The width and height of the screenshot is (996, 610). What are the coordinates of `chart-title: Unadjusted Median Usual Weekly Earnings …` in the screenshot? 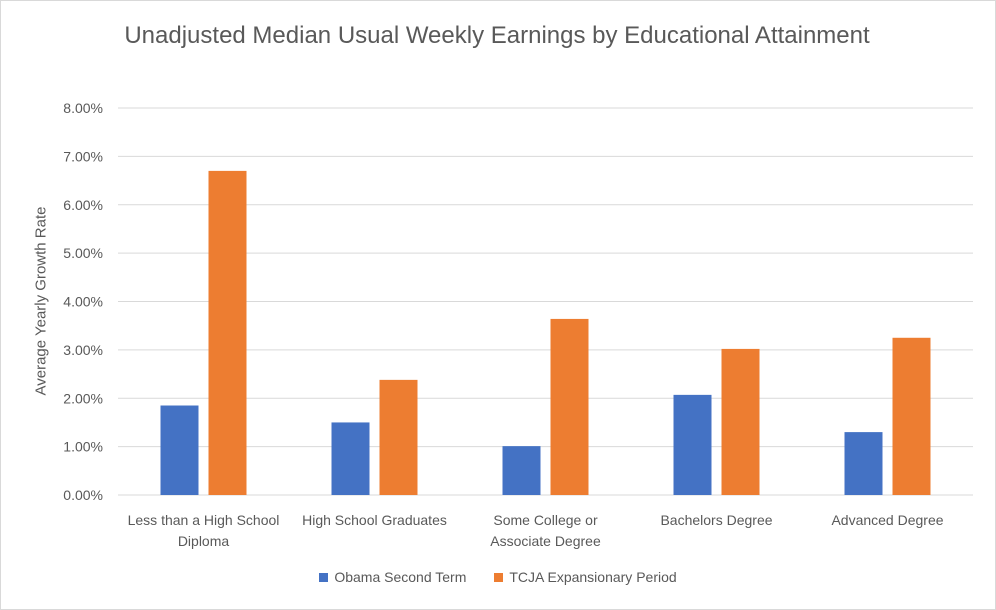 It's located at (497, 35).